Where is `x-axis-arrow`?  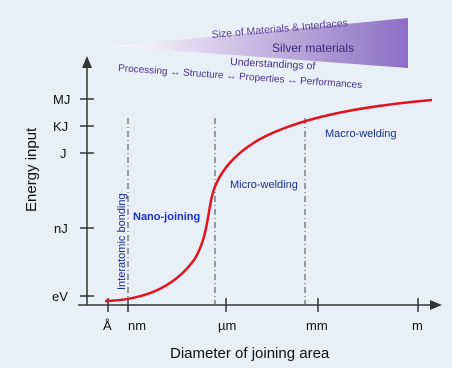 x-axis-arrow is located at coordinates (436, 305).